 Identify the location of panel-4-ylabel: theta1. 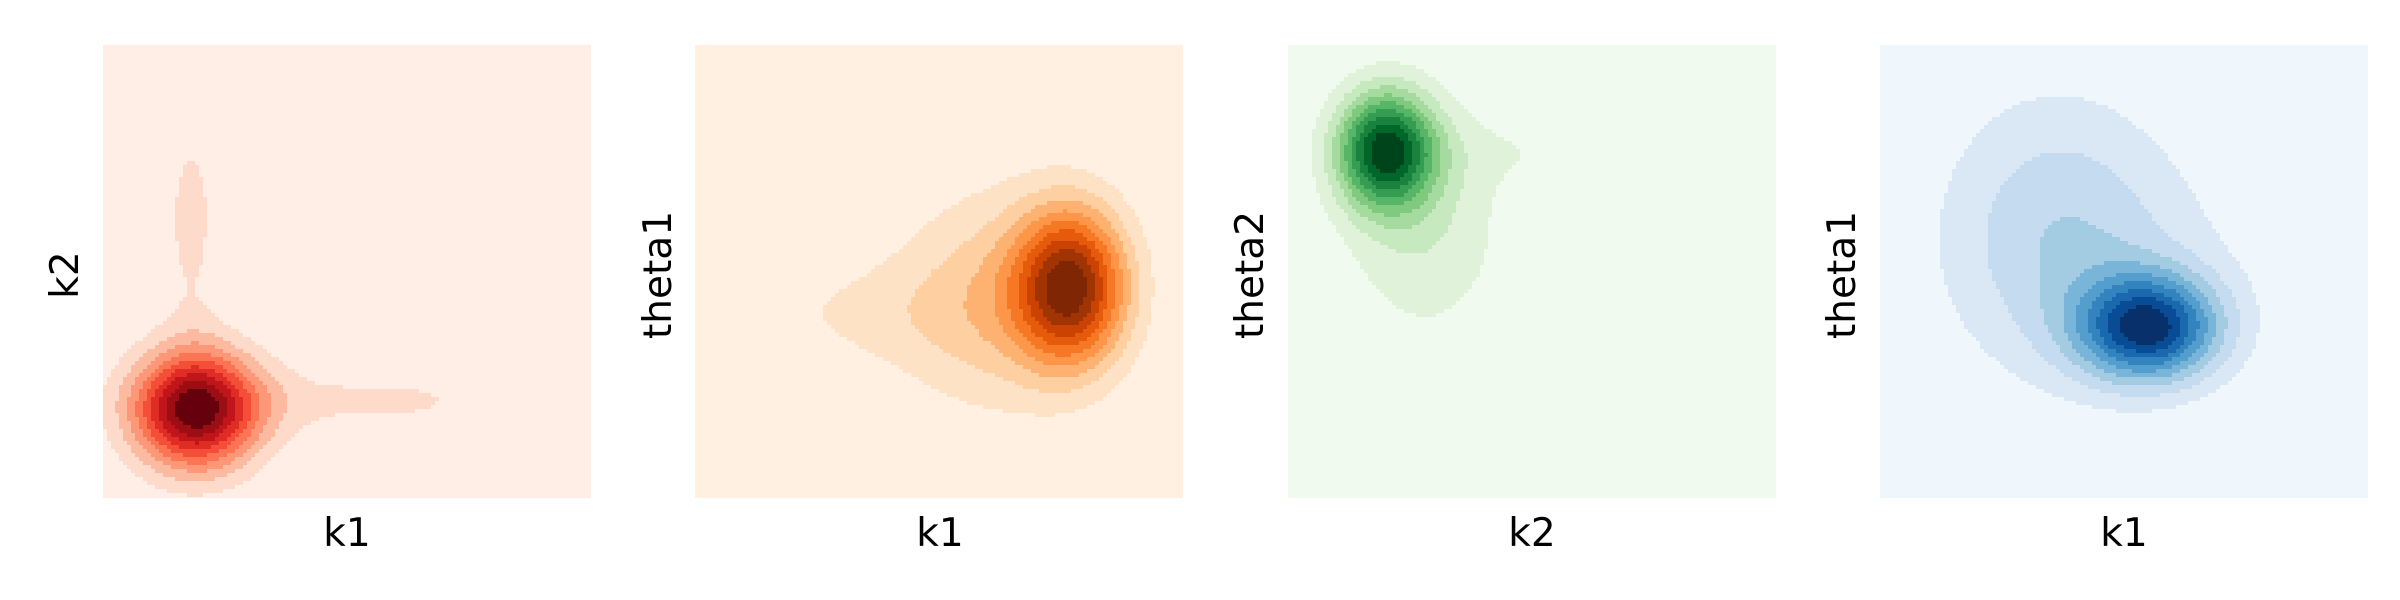
(1842, 275).